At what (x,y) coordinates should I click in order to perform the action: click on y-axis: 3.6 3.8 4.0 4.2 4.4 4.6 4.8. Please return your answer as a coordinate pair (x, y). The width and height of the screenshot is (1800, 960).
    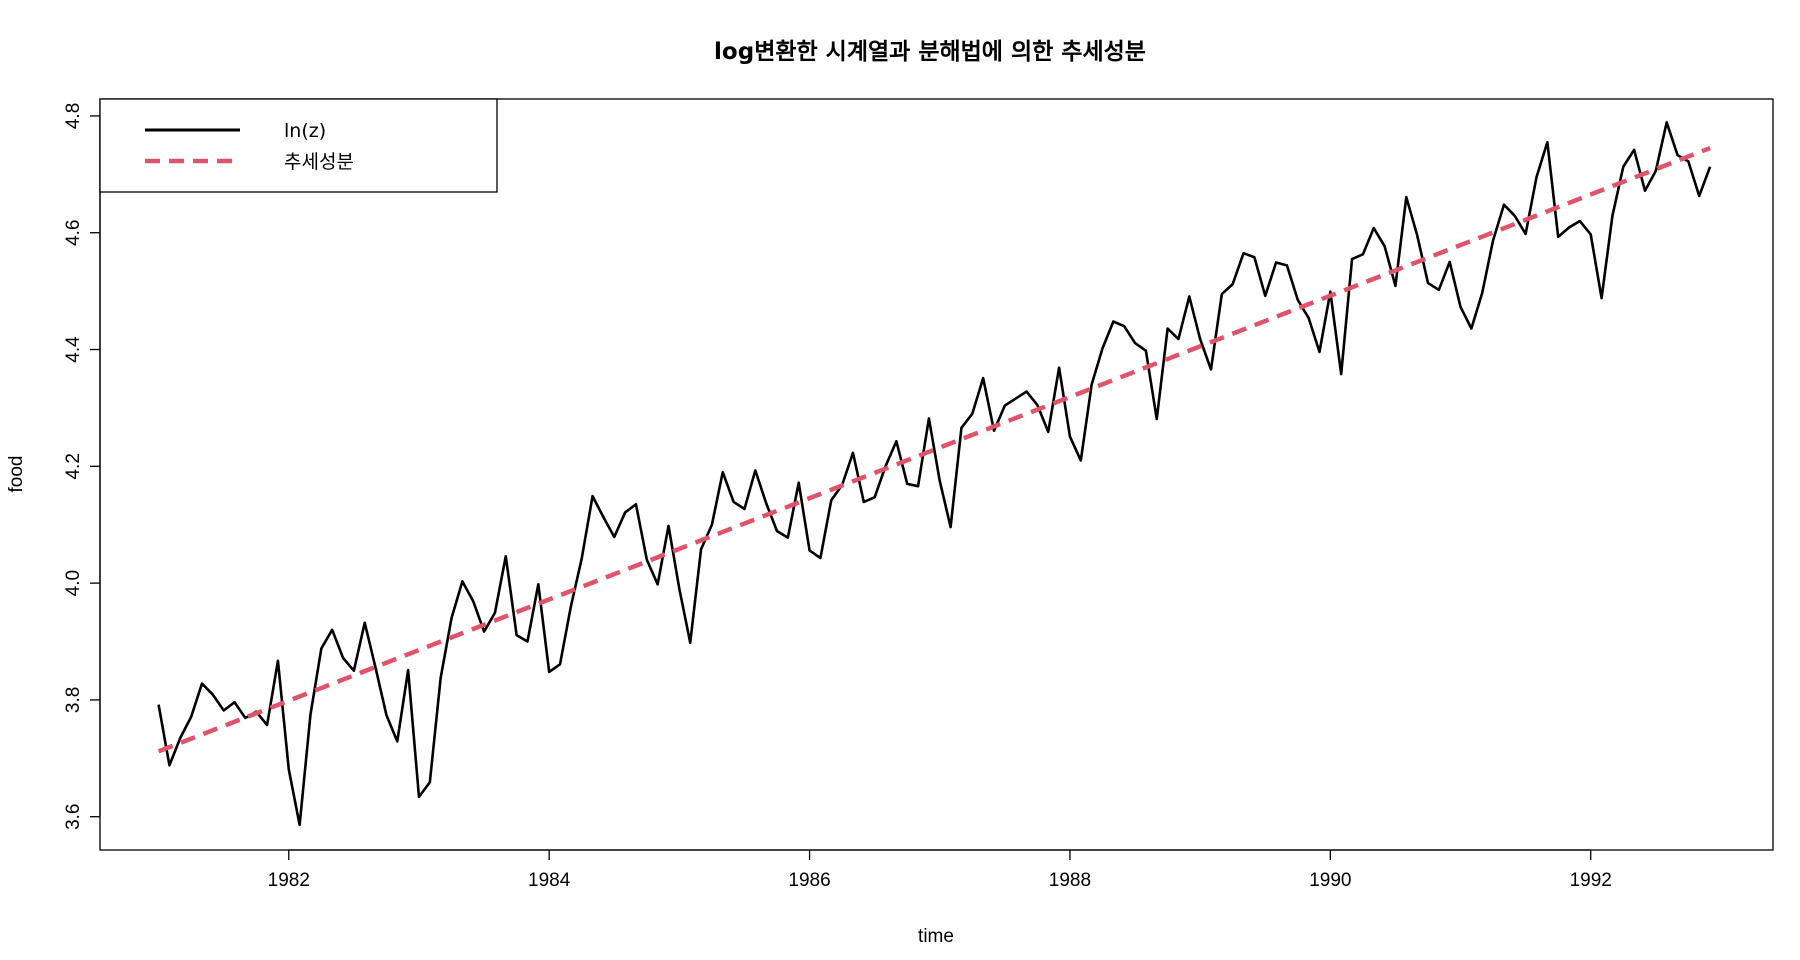
    Looking at the image, I should click on (82, 466).